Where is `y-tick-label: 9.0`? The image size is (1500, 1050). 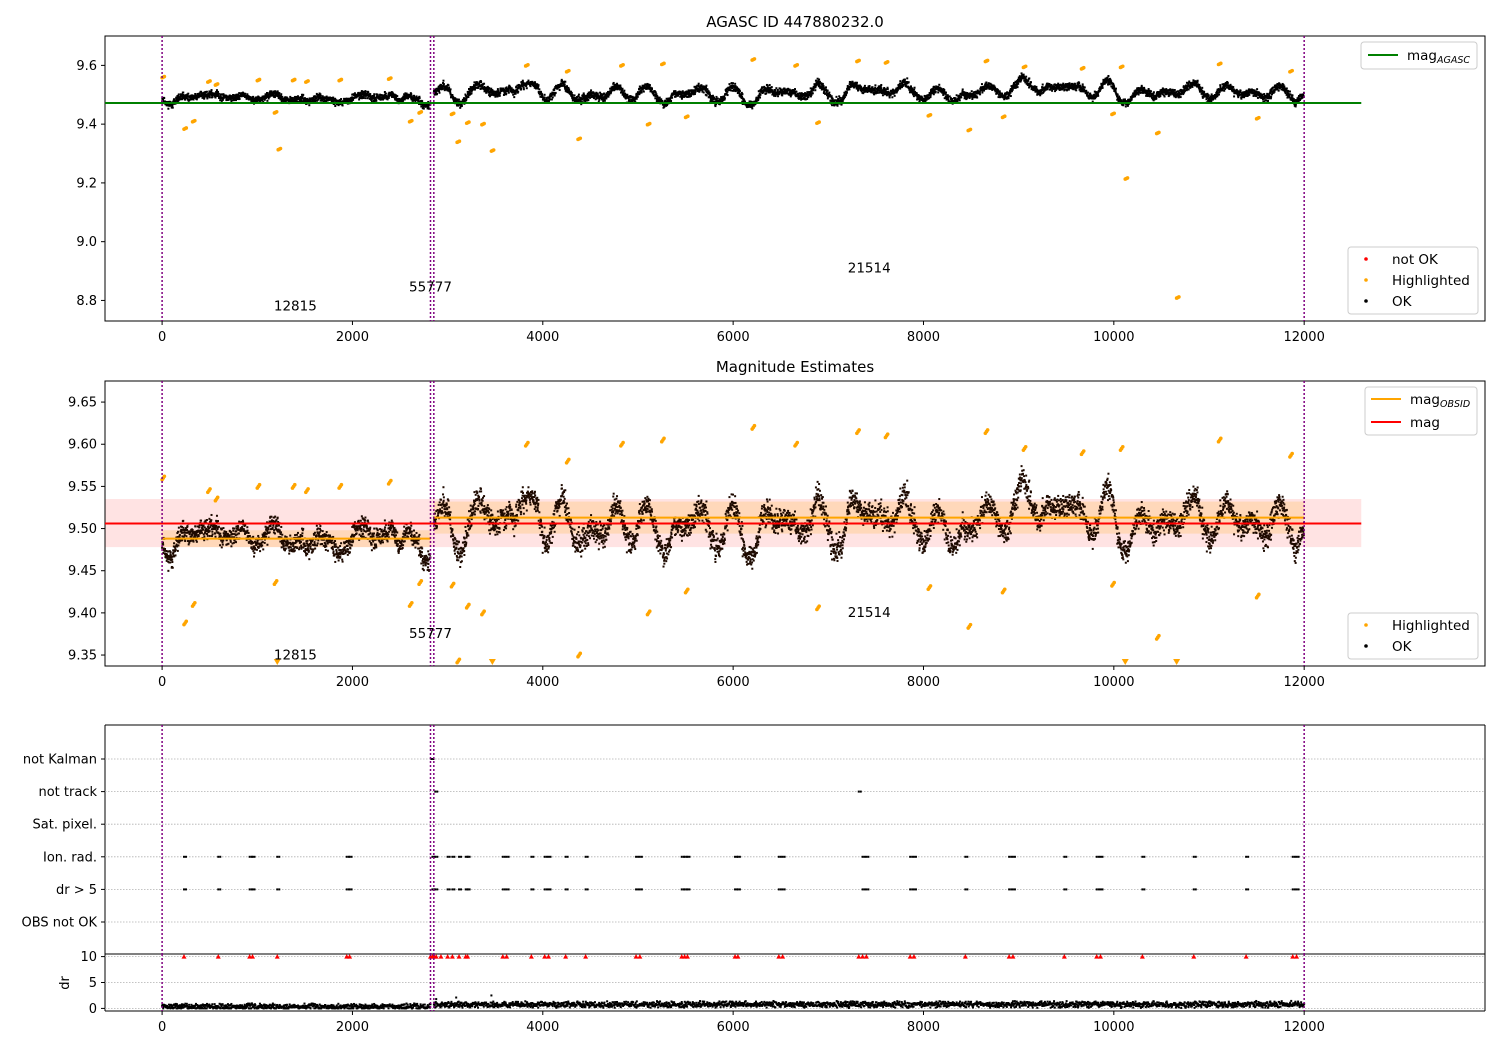 y-tick-label: 9.0 is located at coordinates (86, 242).